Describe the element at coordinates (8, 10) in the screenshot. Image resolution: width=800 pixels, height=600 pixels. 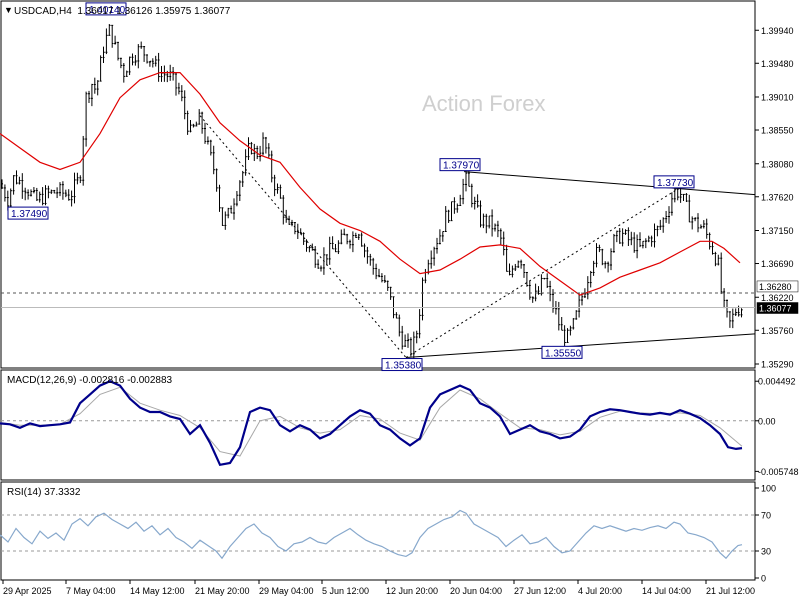
I see `header-arrow-icon: ▼` at that location.